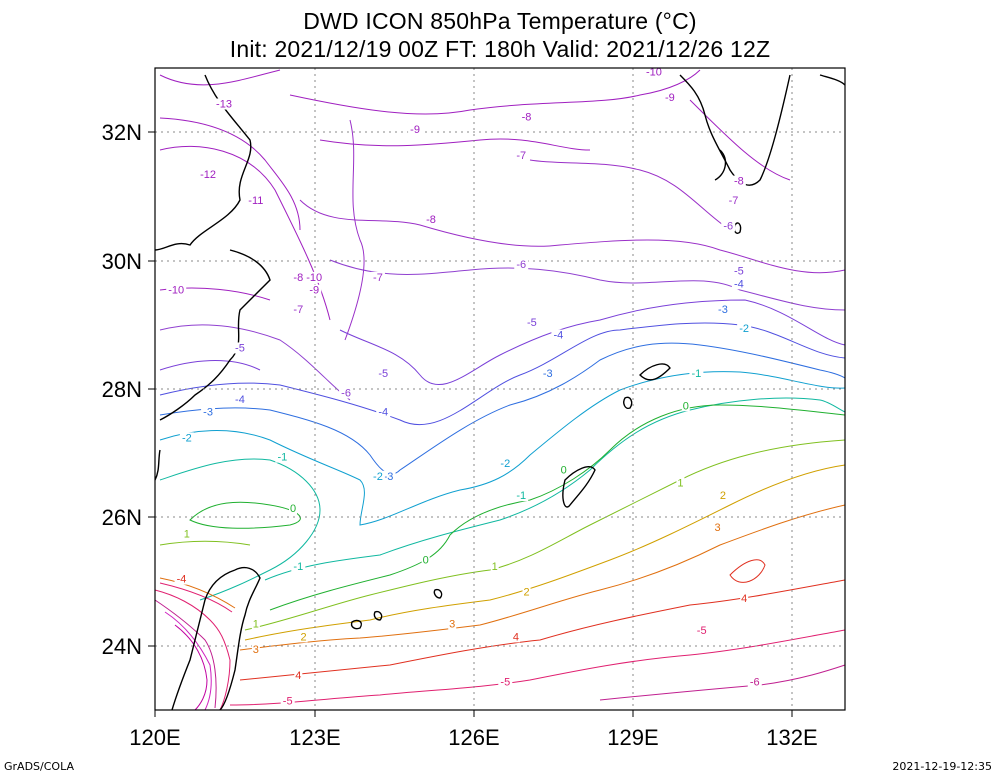  Describe the element at coordinates (122, 517) in the screenshot. I see `lat-label-26n: 26N` at that location.